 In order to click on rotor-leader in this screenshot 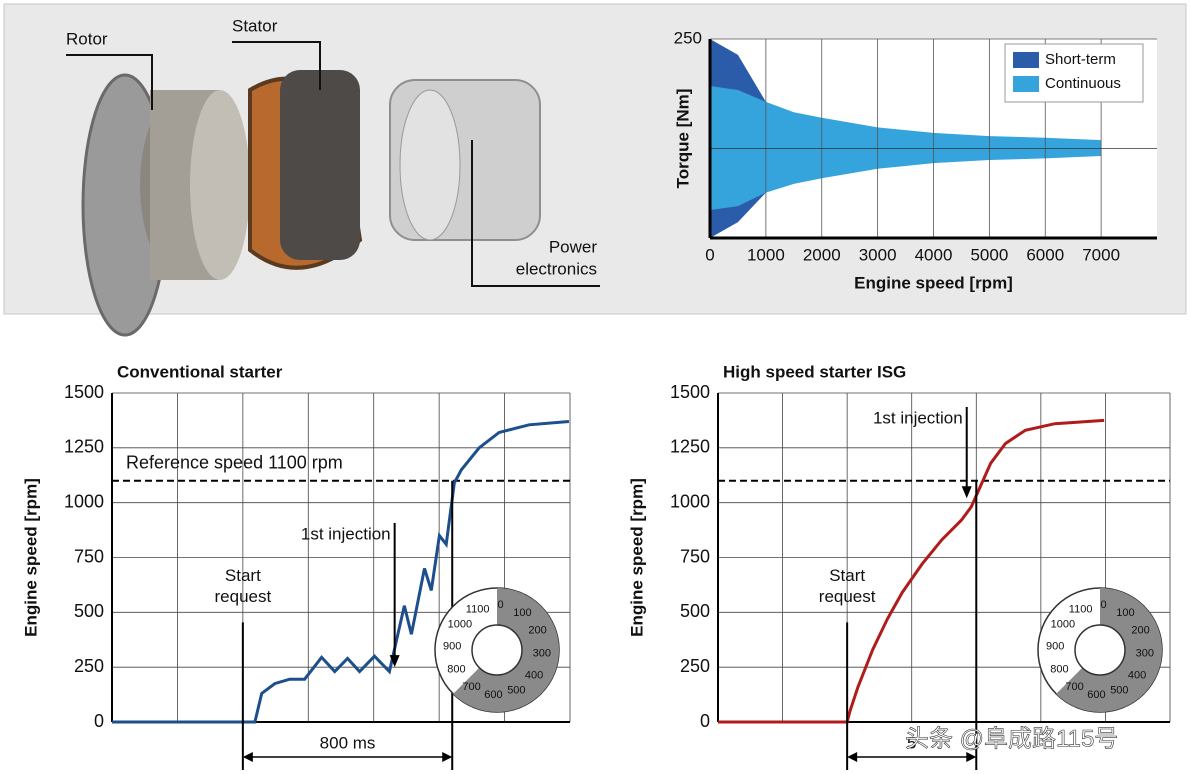, I will do `click(109, 82)`.